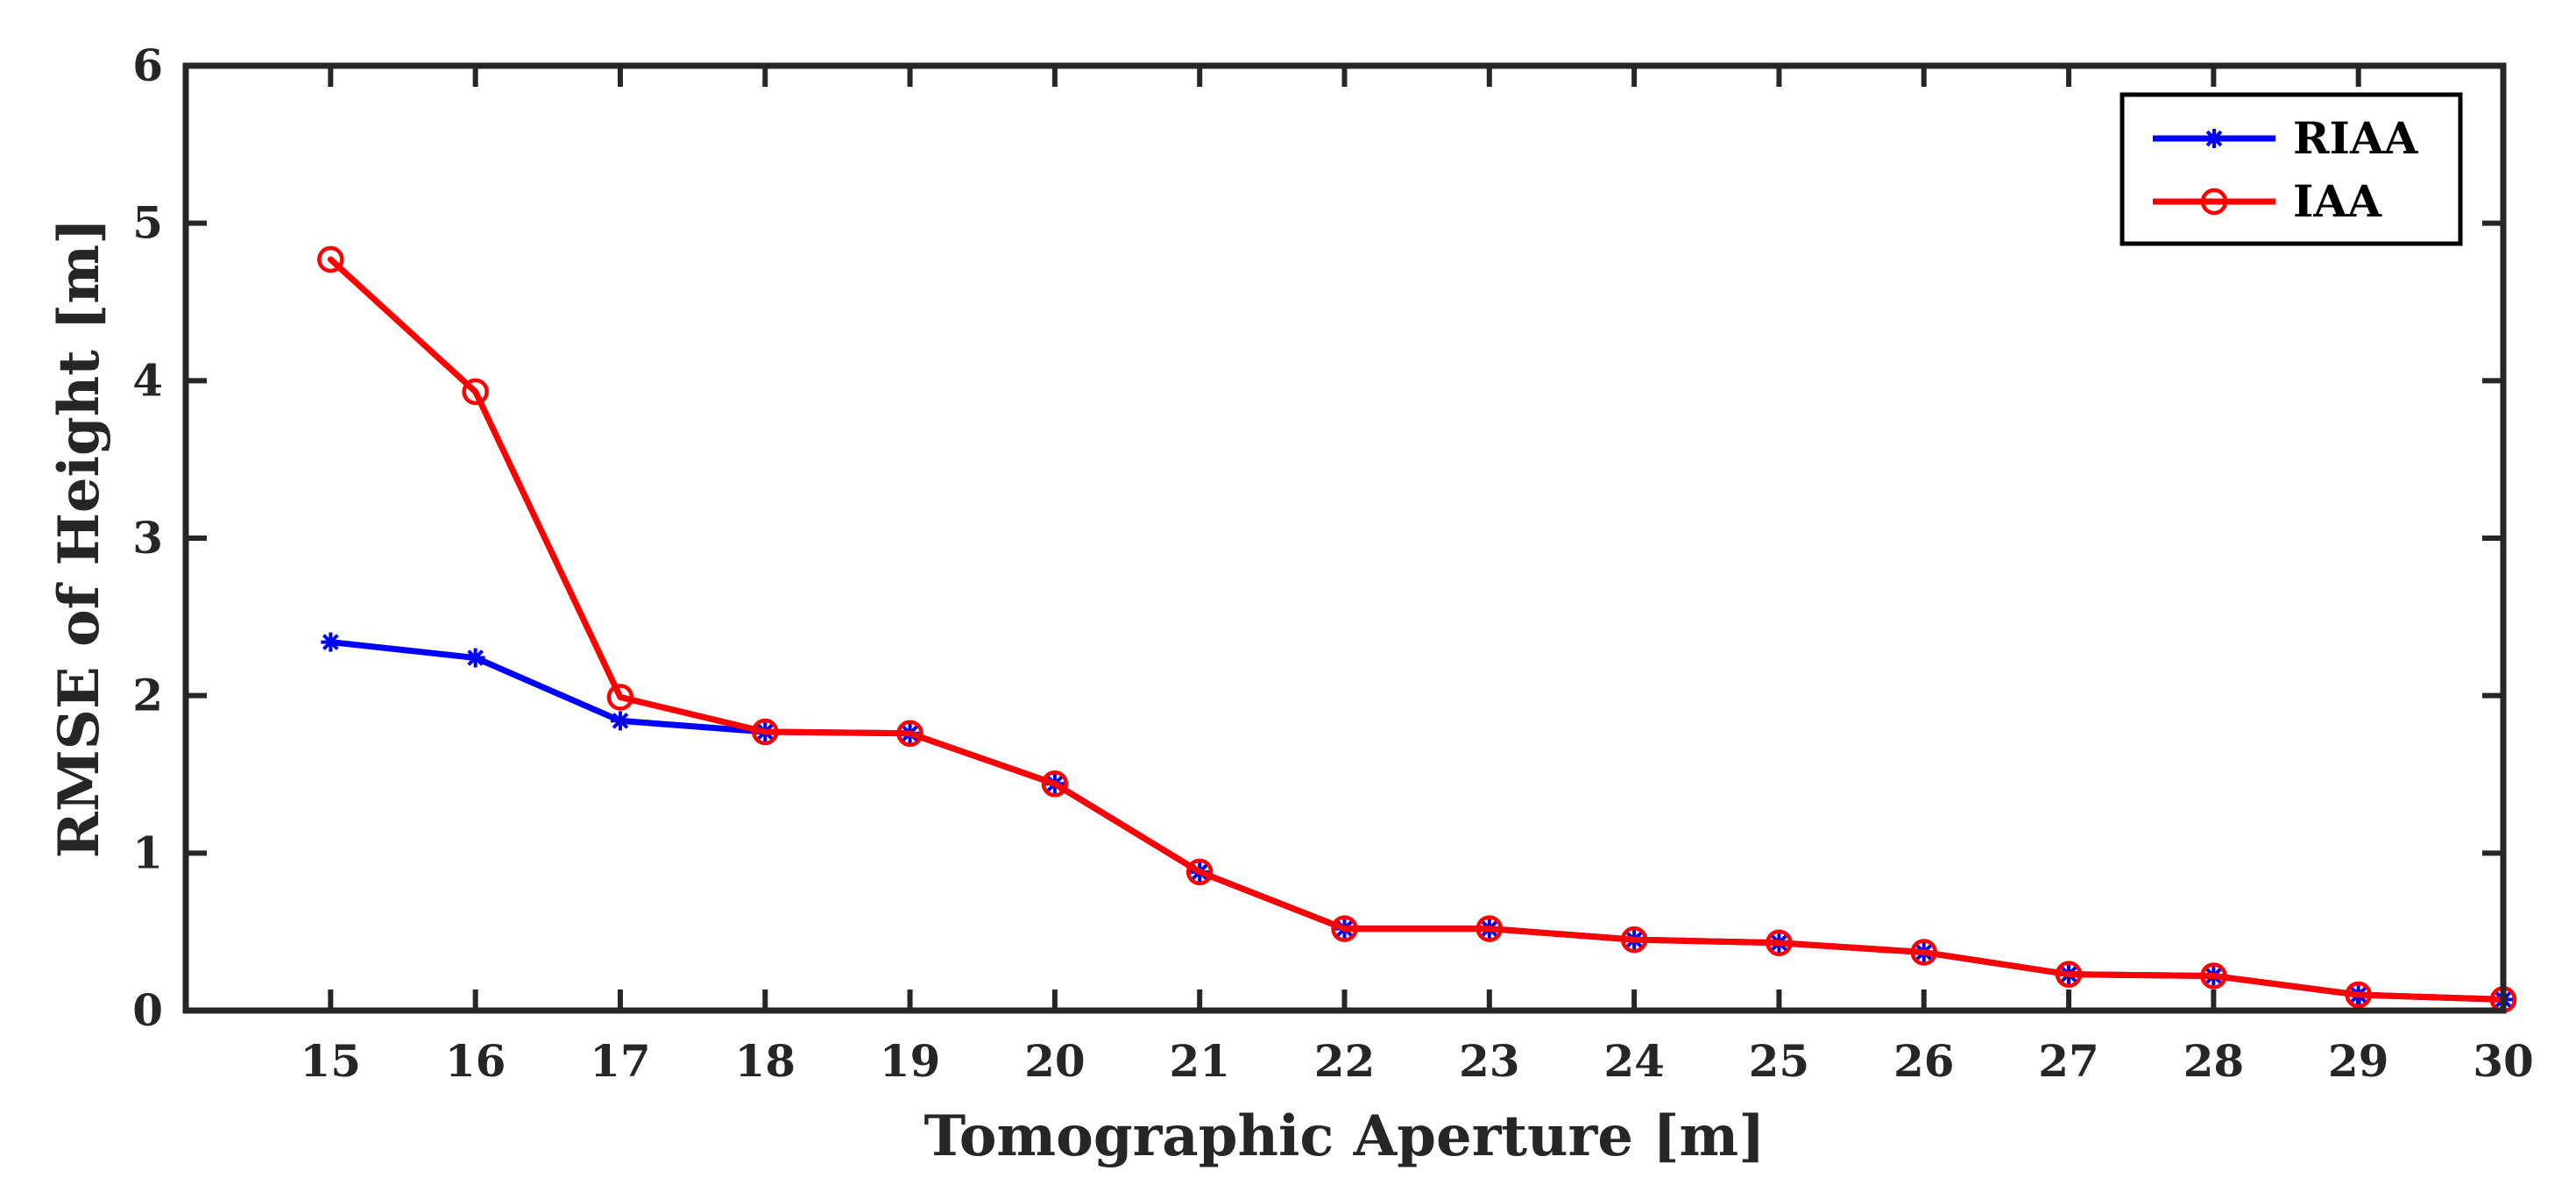  What do you see at coordinates (620, 1061) in the screenshot?
I see `x-tick-label: 17` at bounding box center [620, 1061].